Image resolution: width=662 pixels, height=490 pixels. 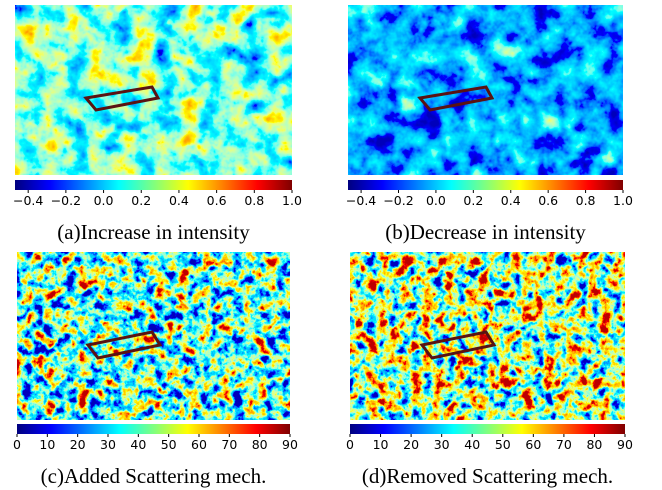 What do you see at coordinates (487, 476) in the screenshot?
I see `caption: (d)Removed Scattering mech.` at bounding box center [487, 476].